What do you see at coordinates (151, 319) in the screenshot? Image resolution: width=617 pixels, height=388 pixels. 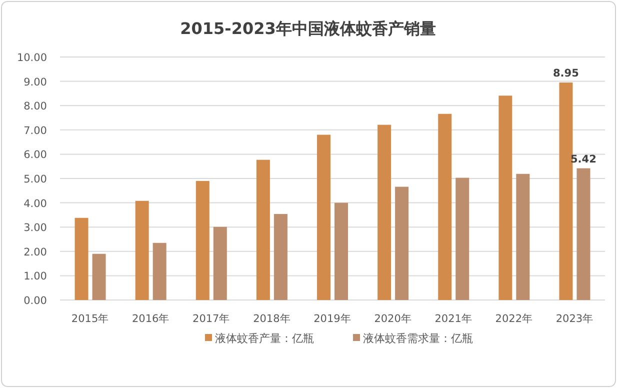 I see `x-tick-label: 2016年` at bounding box center [151, 319].